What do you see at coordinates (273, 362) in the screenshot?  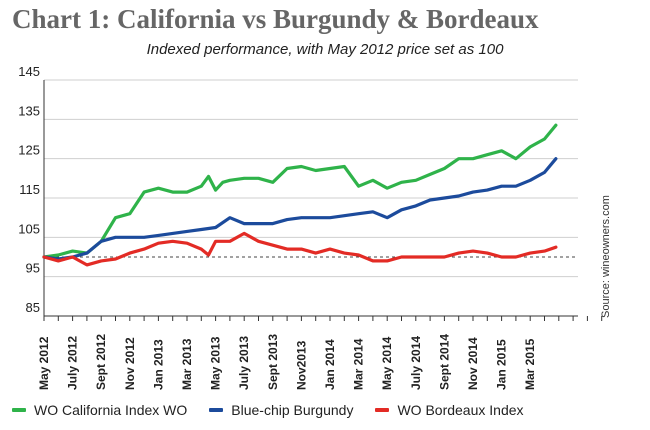 I see `x-tick-label: Sept 2013` at bounding box center [273, 362].